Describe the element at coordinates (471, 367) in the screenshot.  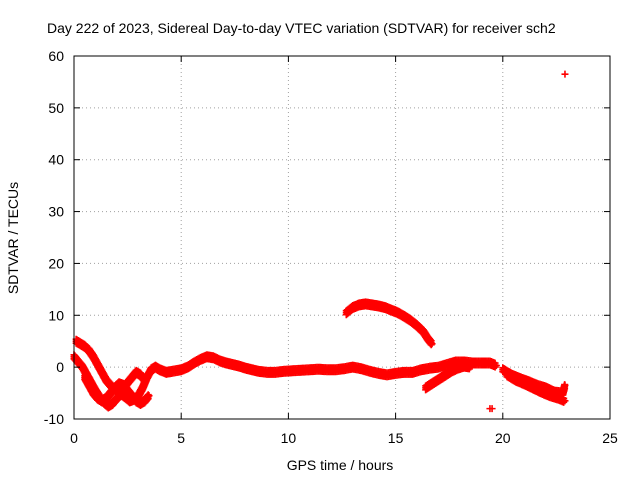
I see `data-point-afternoon-branch` at that location.